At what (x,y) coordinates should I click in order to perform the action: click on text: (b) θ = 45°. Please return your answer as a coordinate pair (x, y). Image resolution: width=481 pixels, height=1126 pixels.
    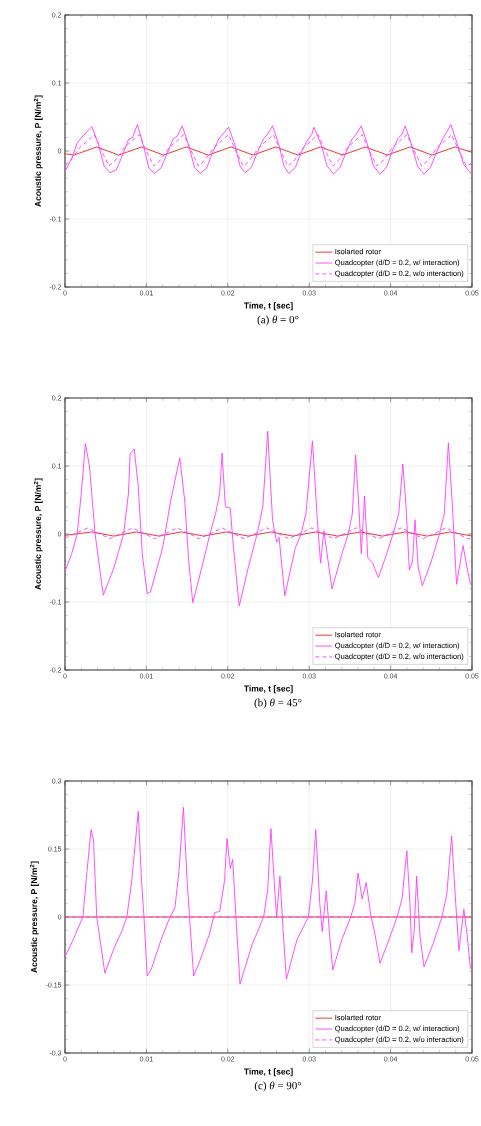
    Looking at the image, I should click on (278, 703).